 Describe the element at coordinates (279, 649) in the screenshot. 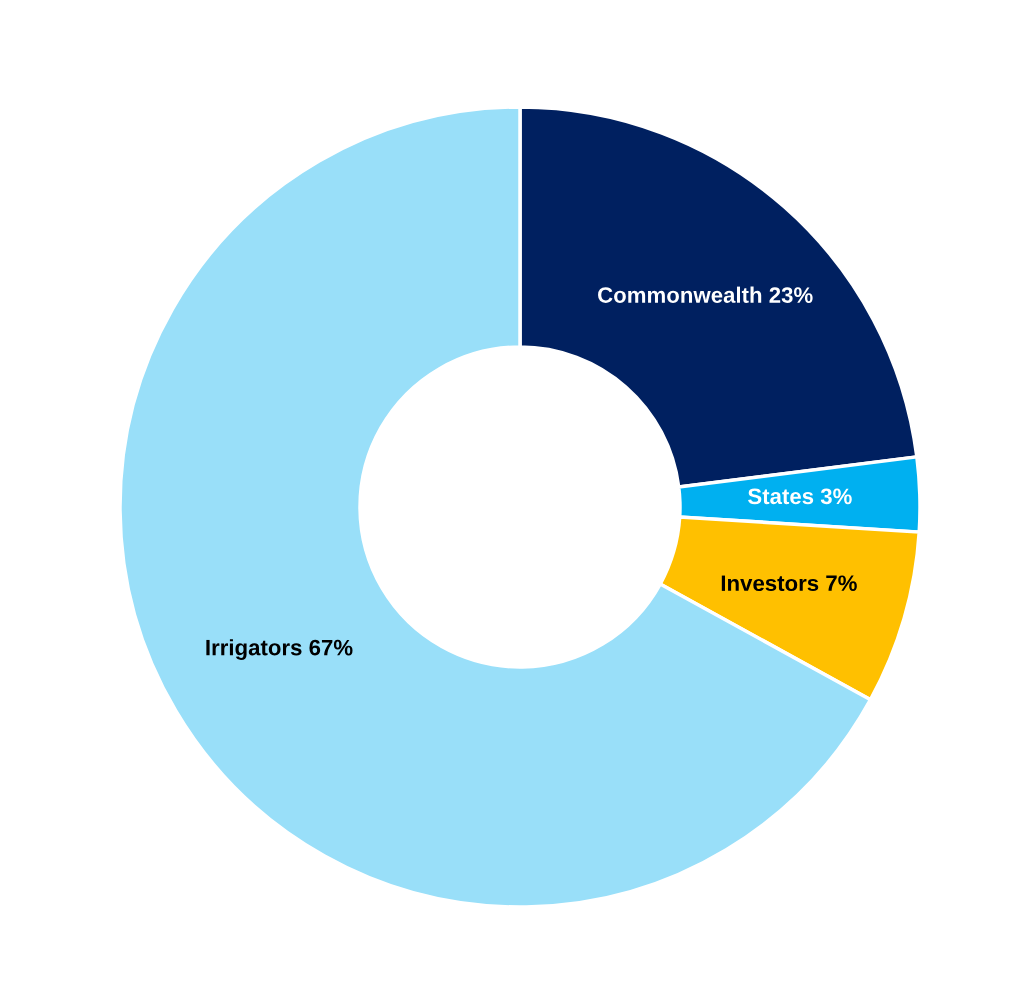

I see `slice-label: Irrigators 67%` at that location.